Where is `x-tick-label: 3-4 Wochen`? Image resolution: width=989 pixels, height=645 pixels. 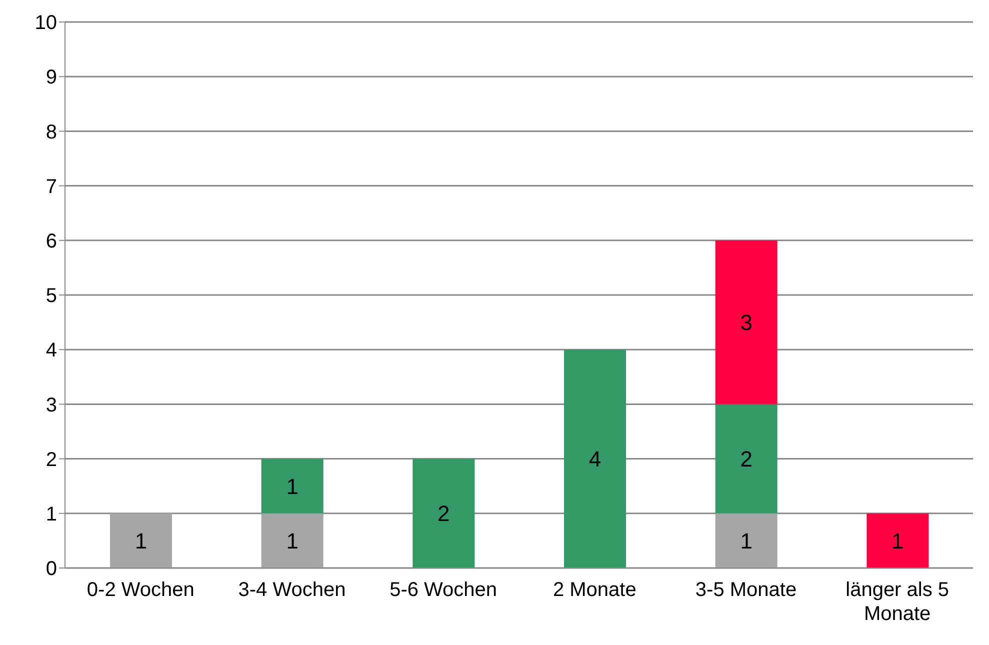
x-tick-label: 3-4 Wochen is located at coordinates (292, 590).